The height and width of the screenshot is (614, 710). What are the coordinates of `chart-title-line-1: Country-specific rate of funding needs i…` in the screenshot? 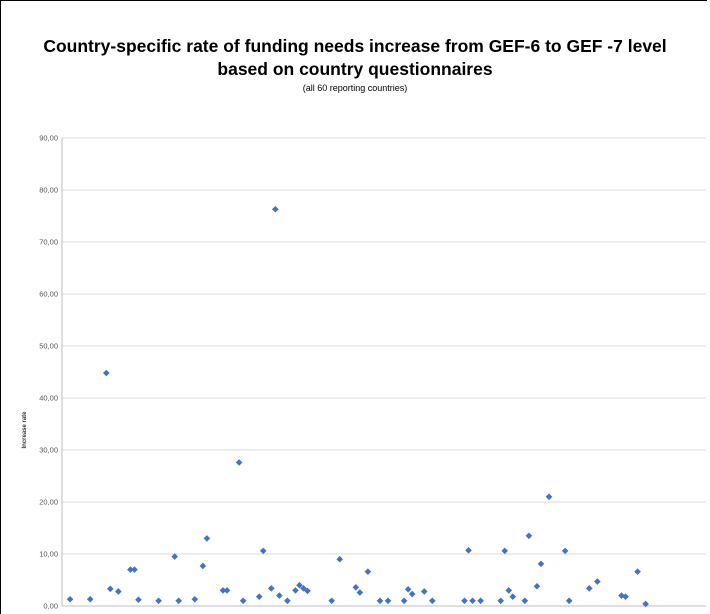 It's located at (355, 46).